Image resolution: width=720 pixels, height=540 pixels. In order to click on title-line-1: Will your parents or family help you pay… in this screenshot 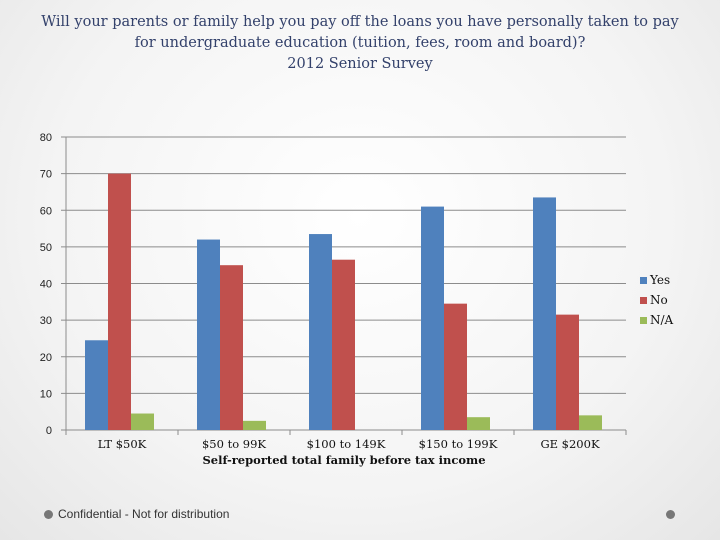, I will do `click(360, 22)`.